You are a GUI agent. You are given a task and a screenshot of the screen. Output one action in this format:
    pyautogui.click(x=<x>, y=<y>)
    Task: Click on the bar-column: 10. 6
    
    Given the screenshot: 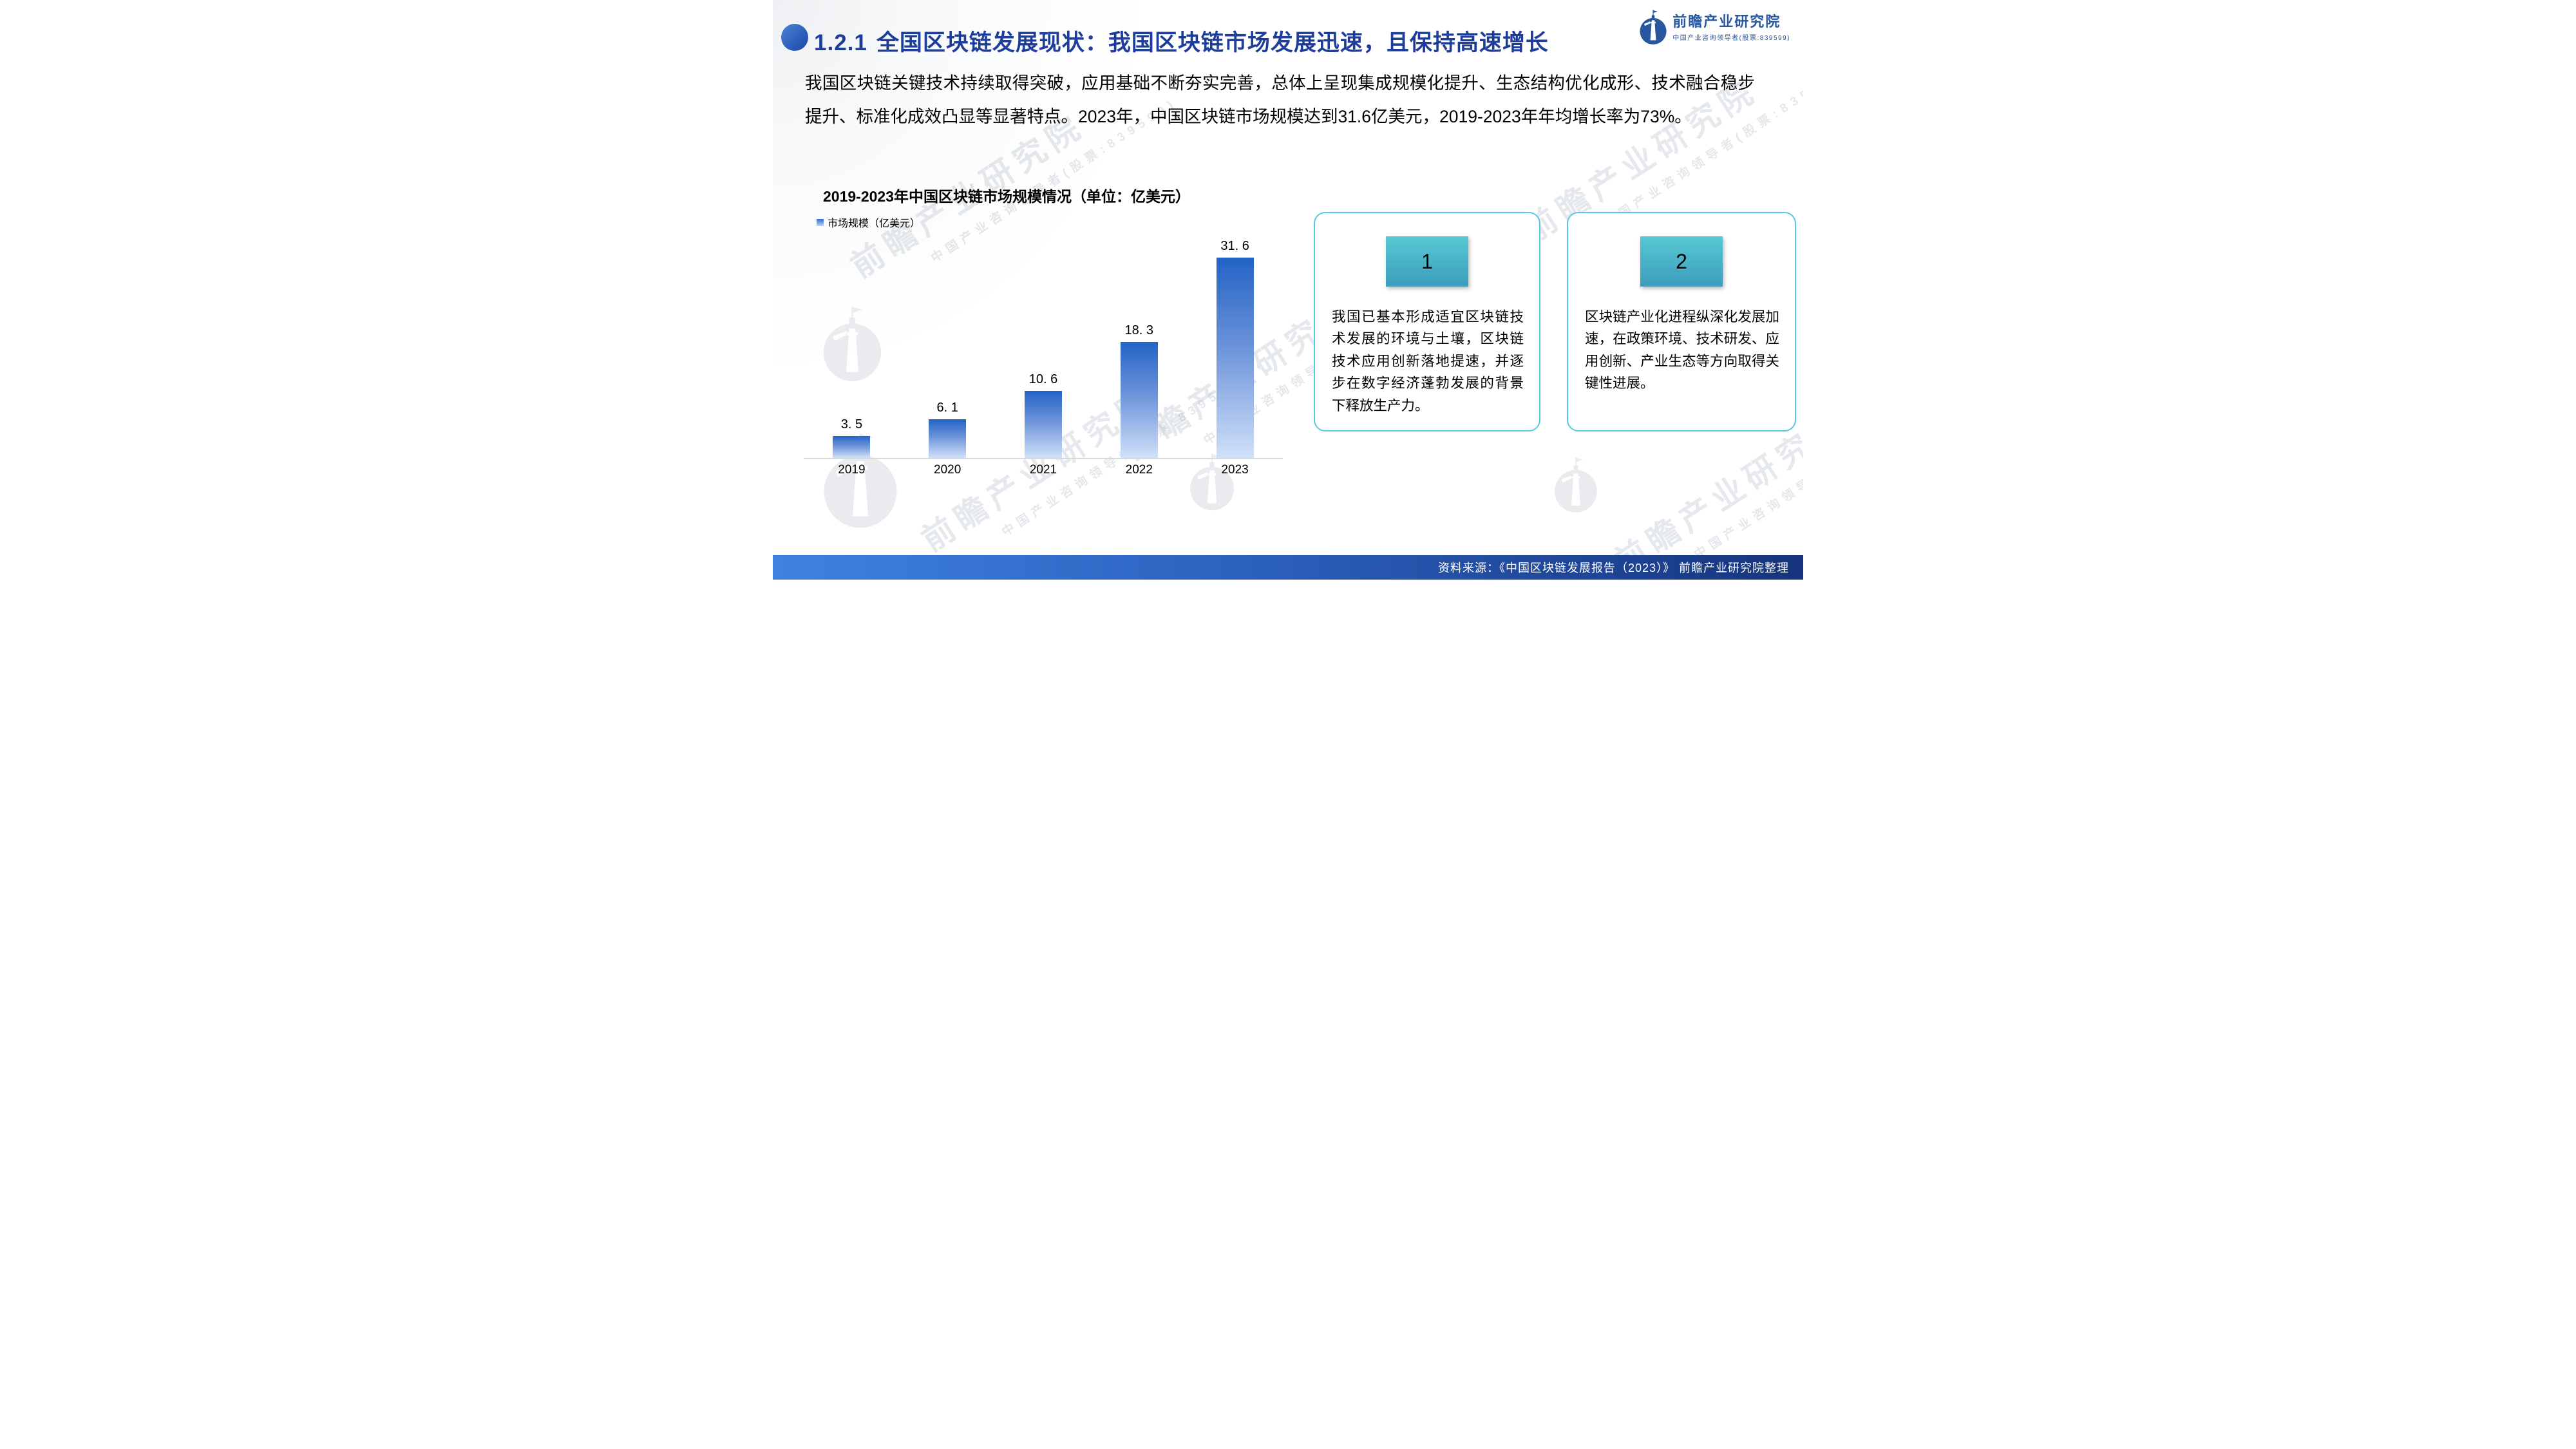 What is the action you would take?
    pyautogui.click(x=1044, y=415)
    